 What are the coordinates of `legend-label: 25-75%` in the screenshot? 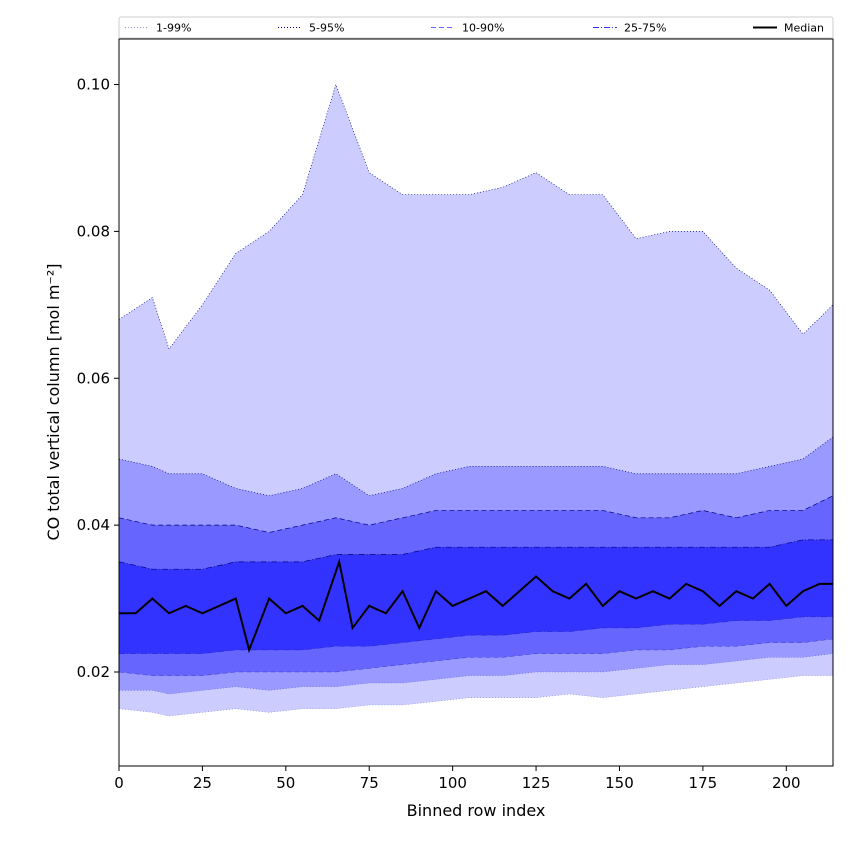 It's located at (645, 28).